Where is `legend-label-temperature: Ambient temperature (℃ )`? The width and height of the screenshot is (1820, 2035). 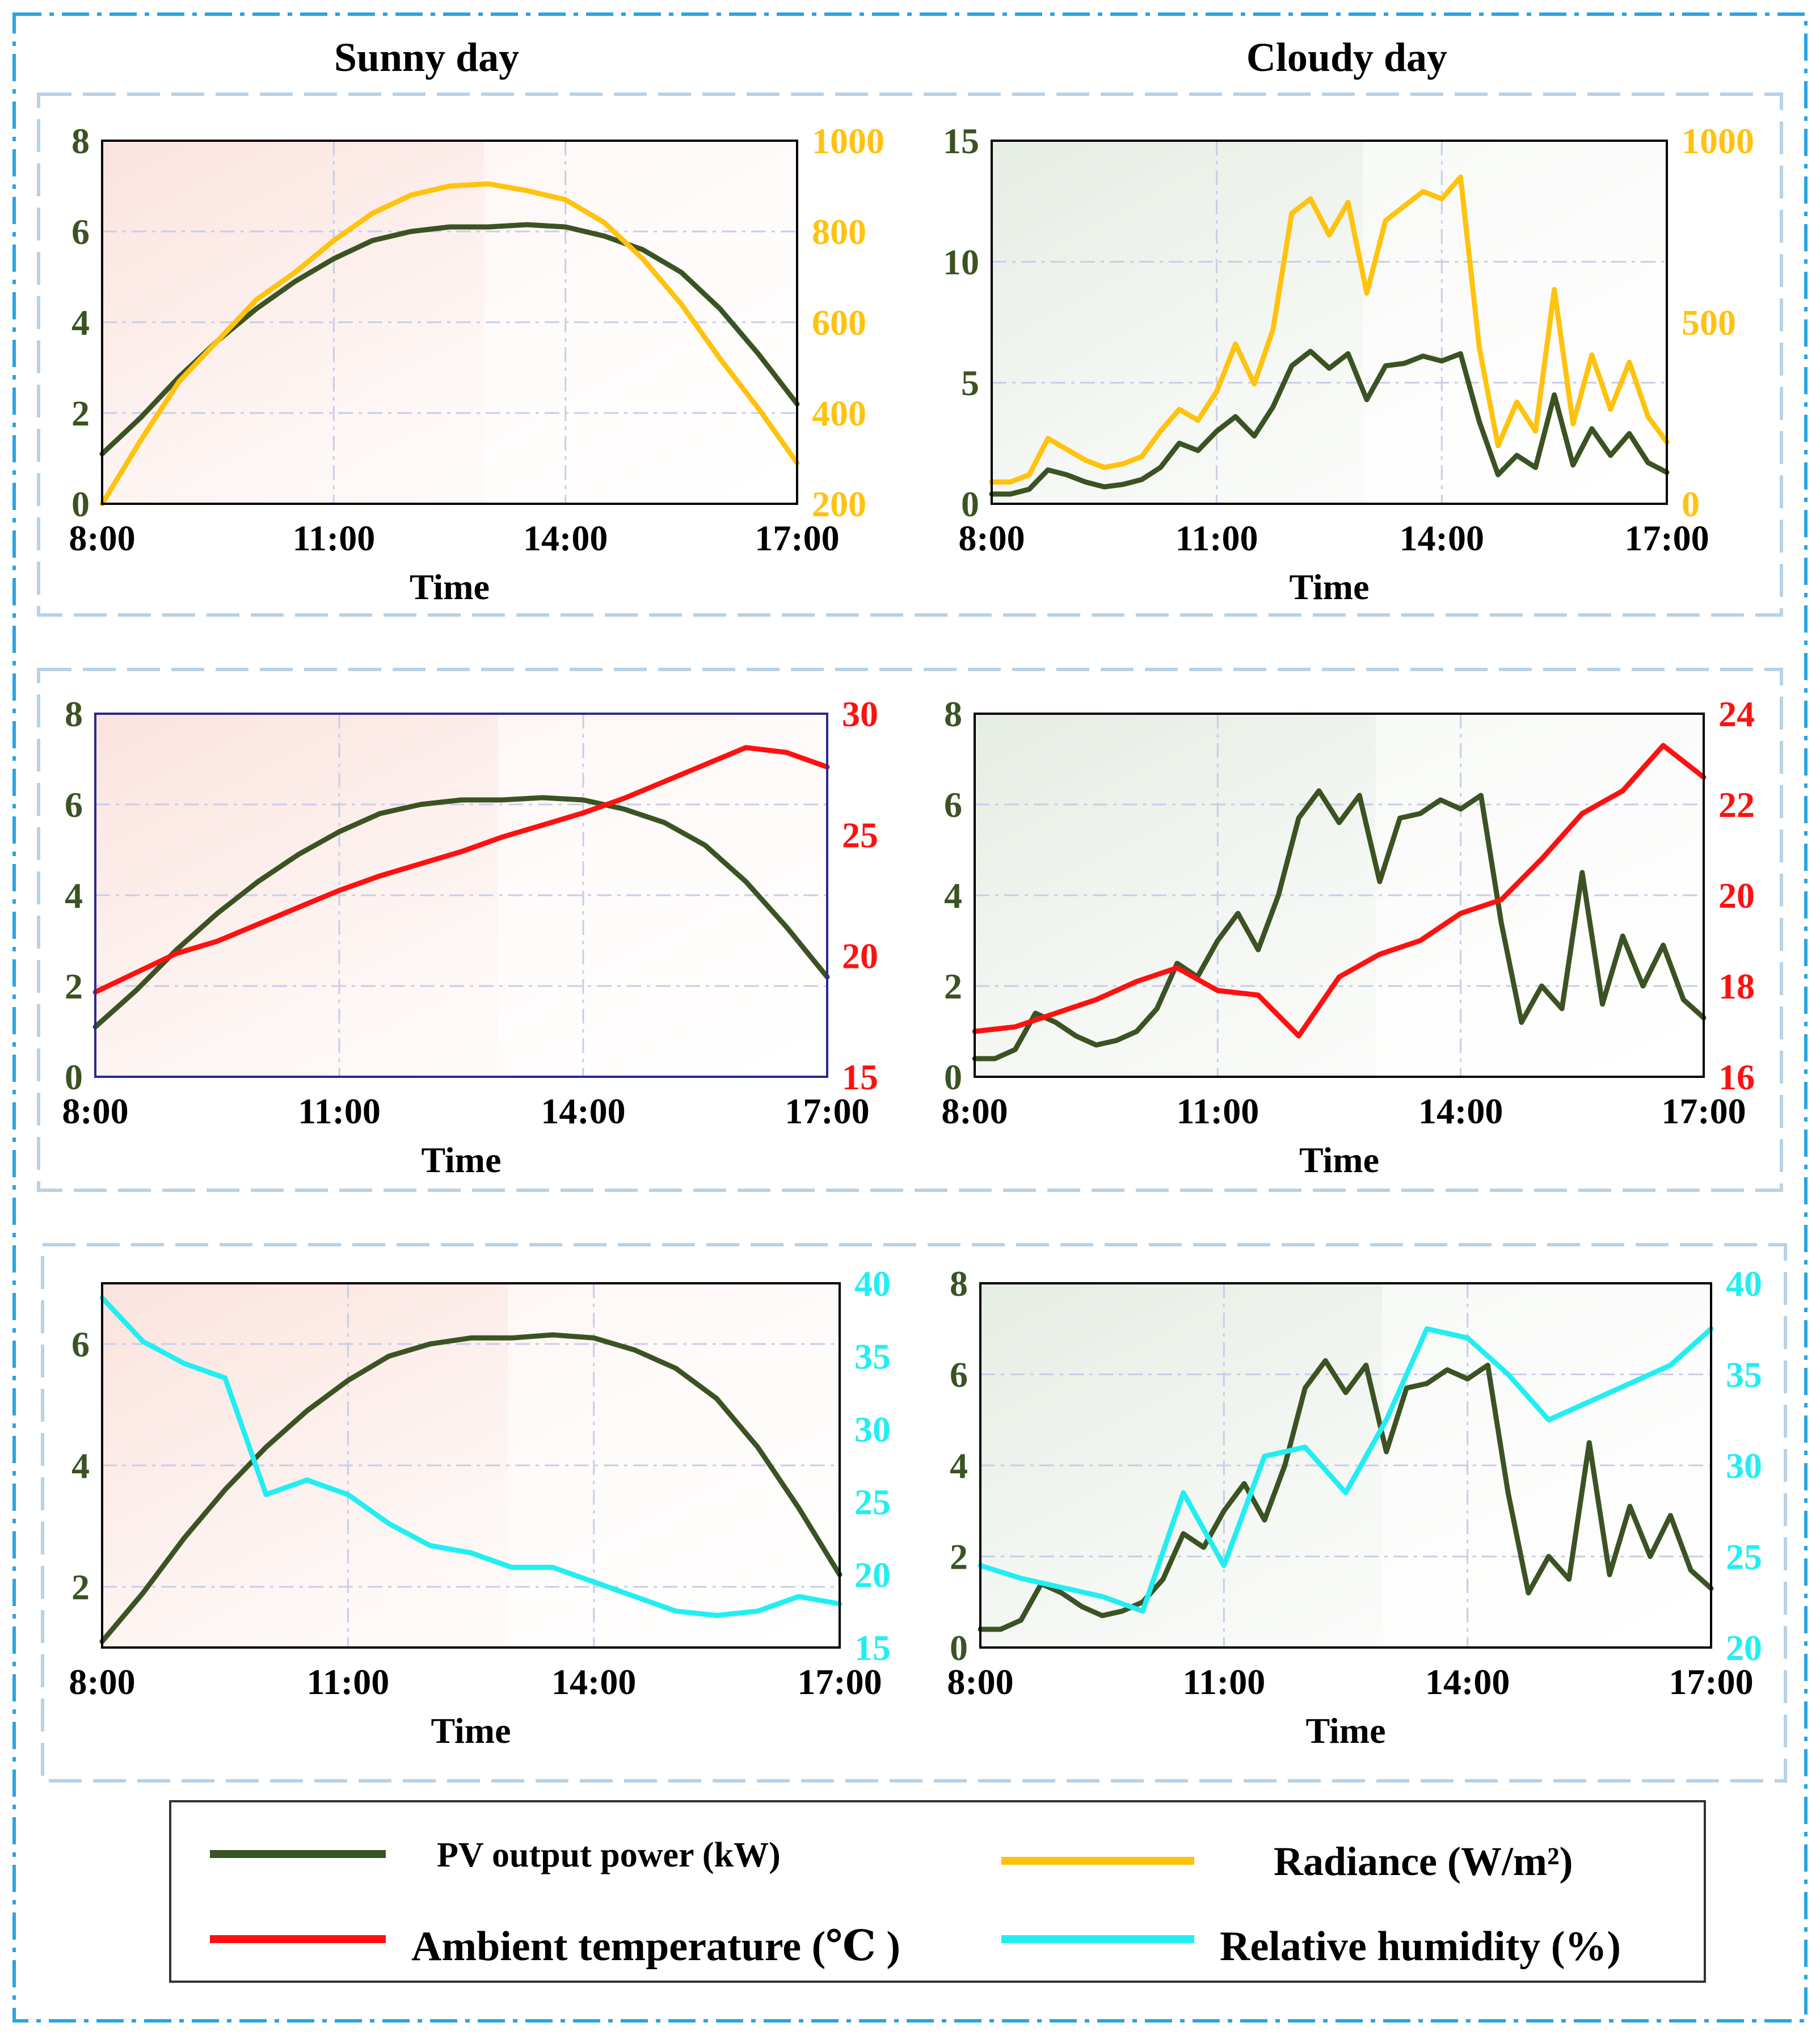
legend-label-temperature: Ambient temperature (℃ ) is located at coordinates (655, 1946).